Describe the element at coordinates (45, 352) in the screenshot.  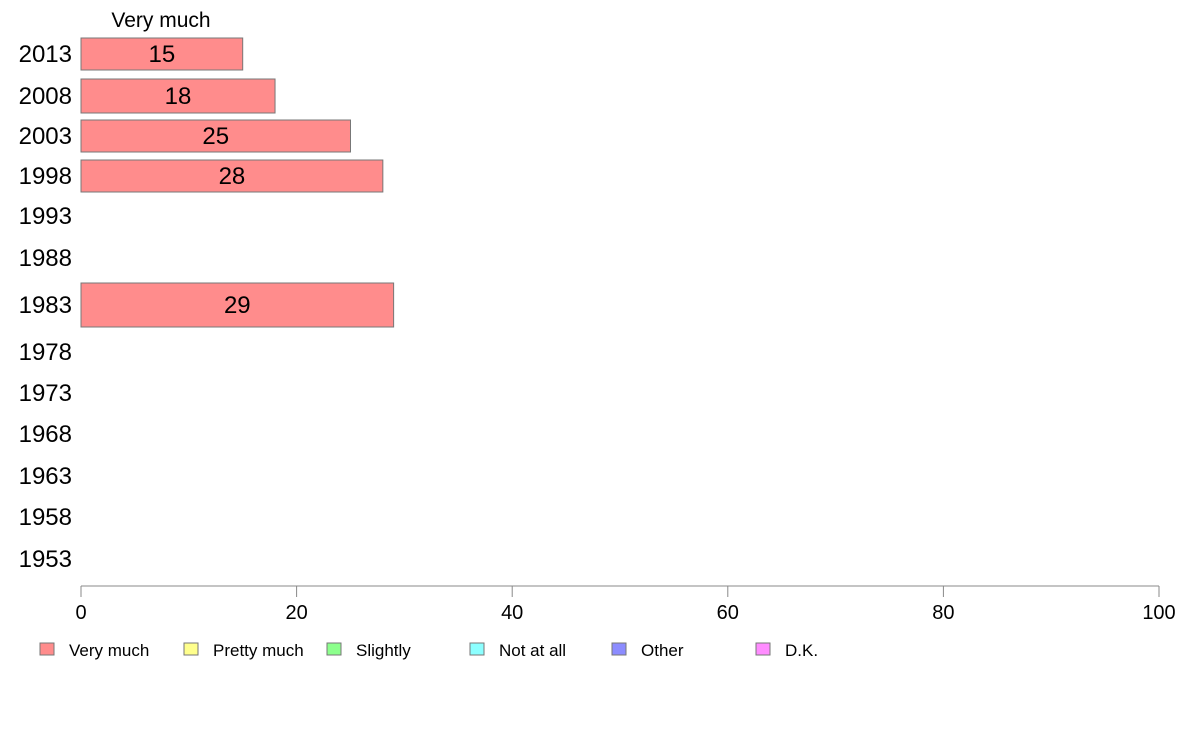
I see `y-tick-label-1978: 1978` at that location.